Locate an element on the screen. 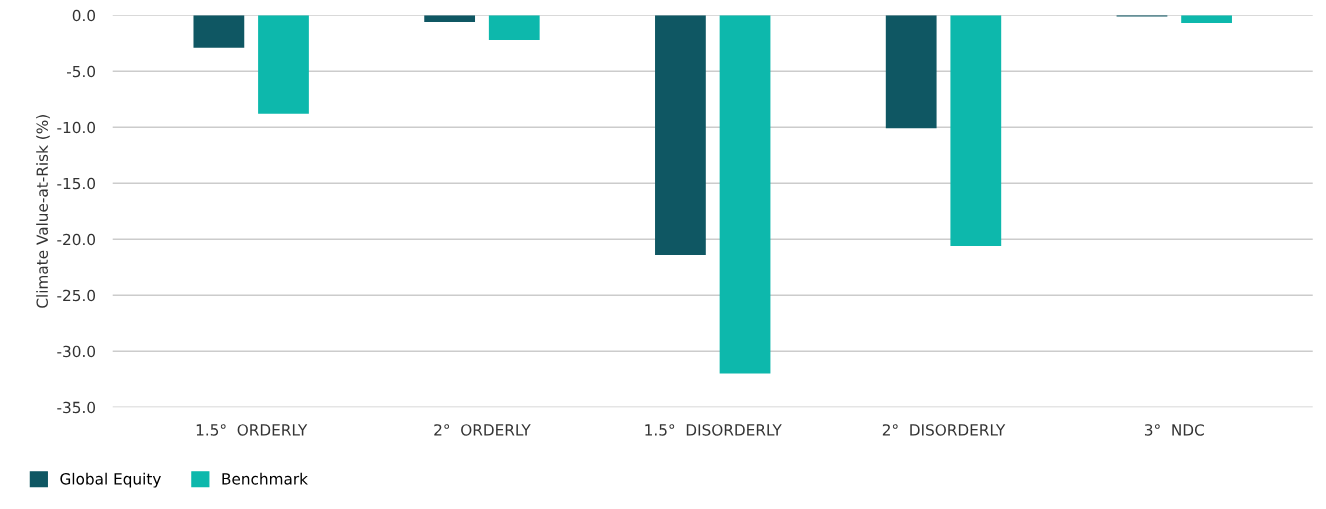 This screenshot has width=1326, height=509. x-tick-label: 2° ORDERLY is located at coordinates (482, 430).